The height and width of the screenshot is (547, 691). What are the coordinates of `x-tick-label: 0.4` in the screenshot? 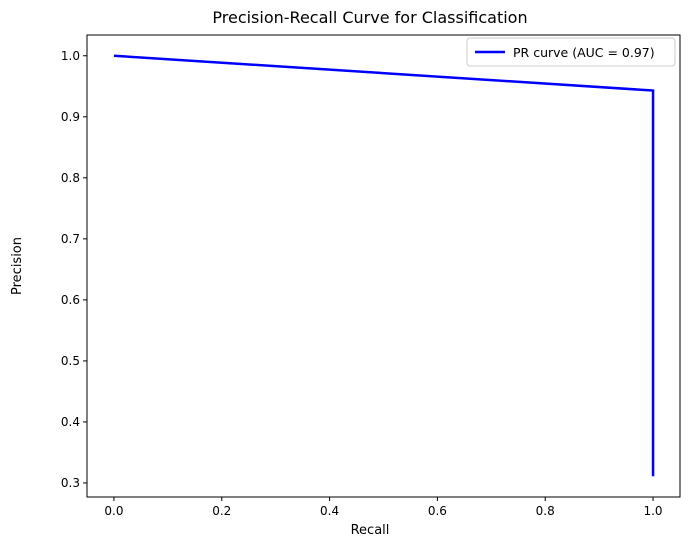 It's located at (329, 511).